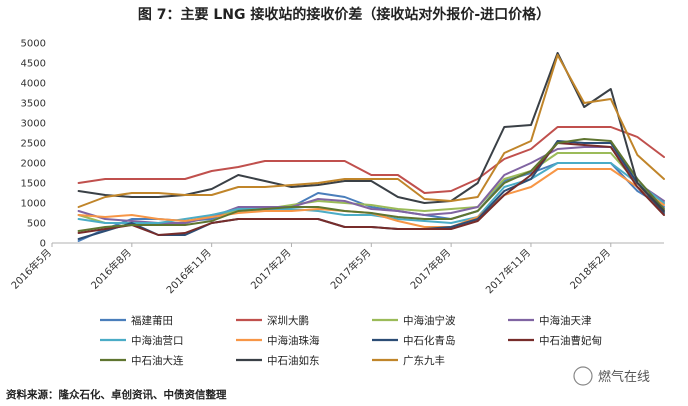 The width and height of the screenshot is (688, 406). Describe the element at coordinates (157, 360) in the screenshot. I see `legend-label: 中石油大连` at that location.